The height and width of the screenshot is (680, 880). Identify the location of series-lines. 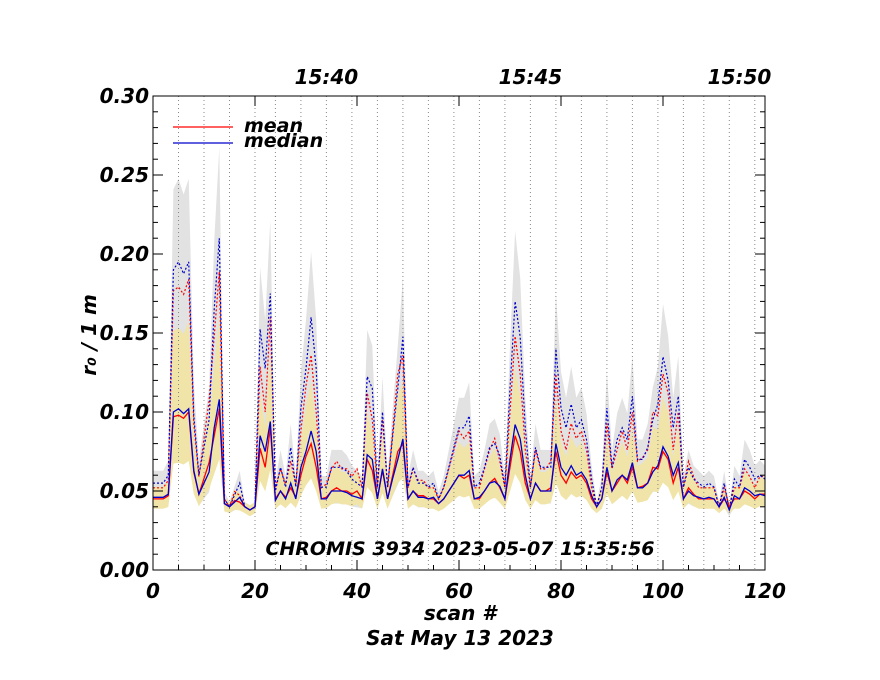
(459, 455).